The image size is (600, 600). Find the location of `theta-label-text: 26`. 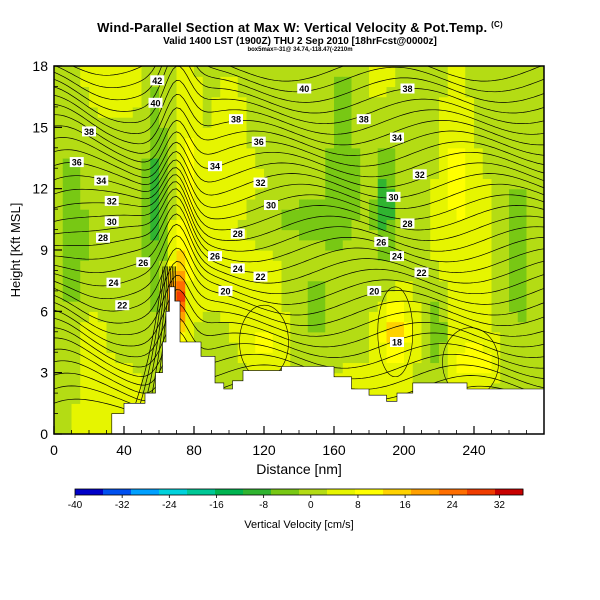

theta-label-text: 26 is located at coordinates (143, 263).